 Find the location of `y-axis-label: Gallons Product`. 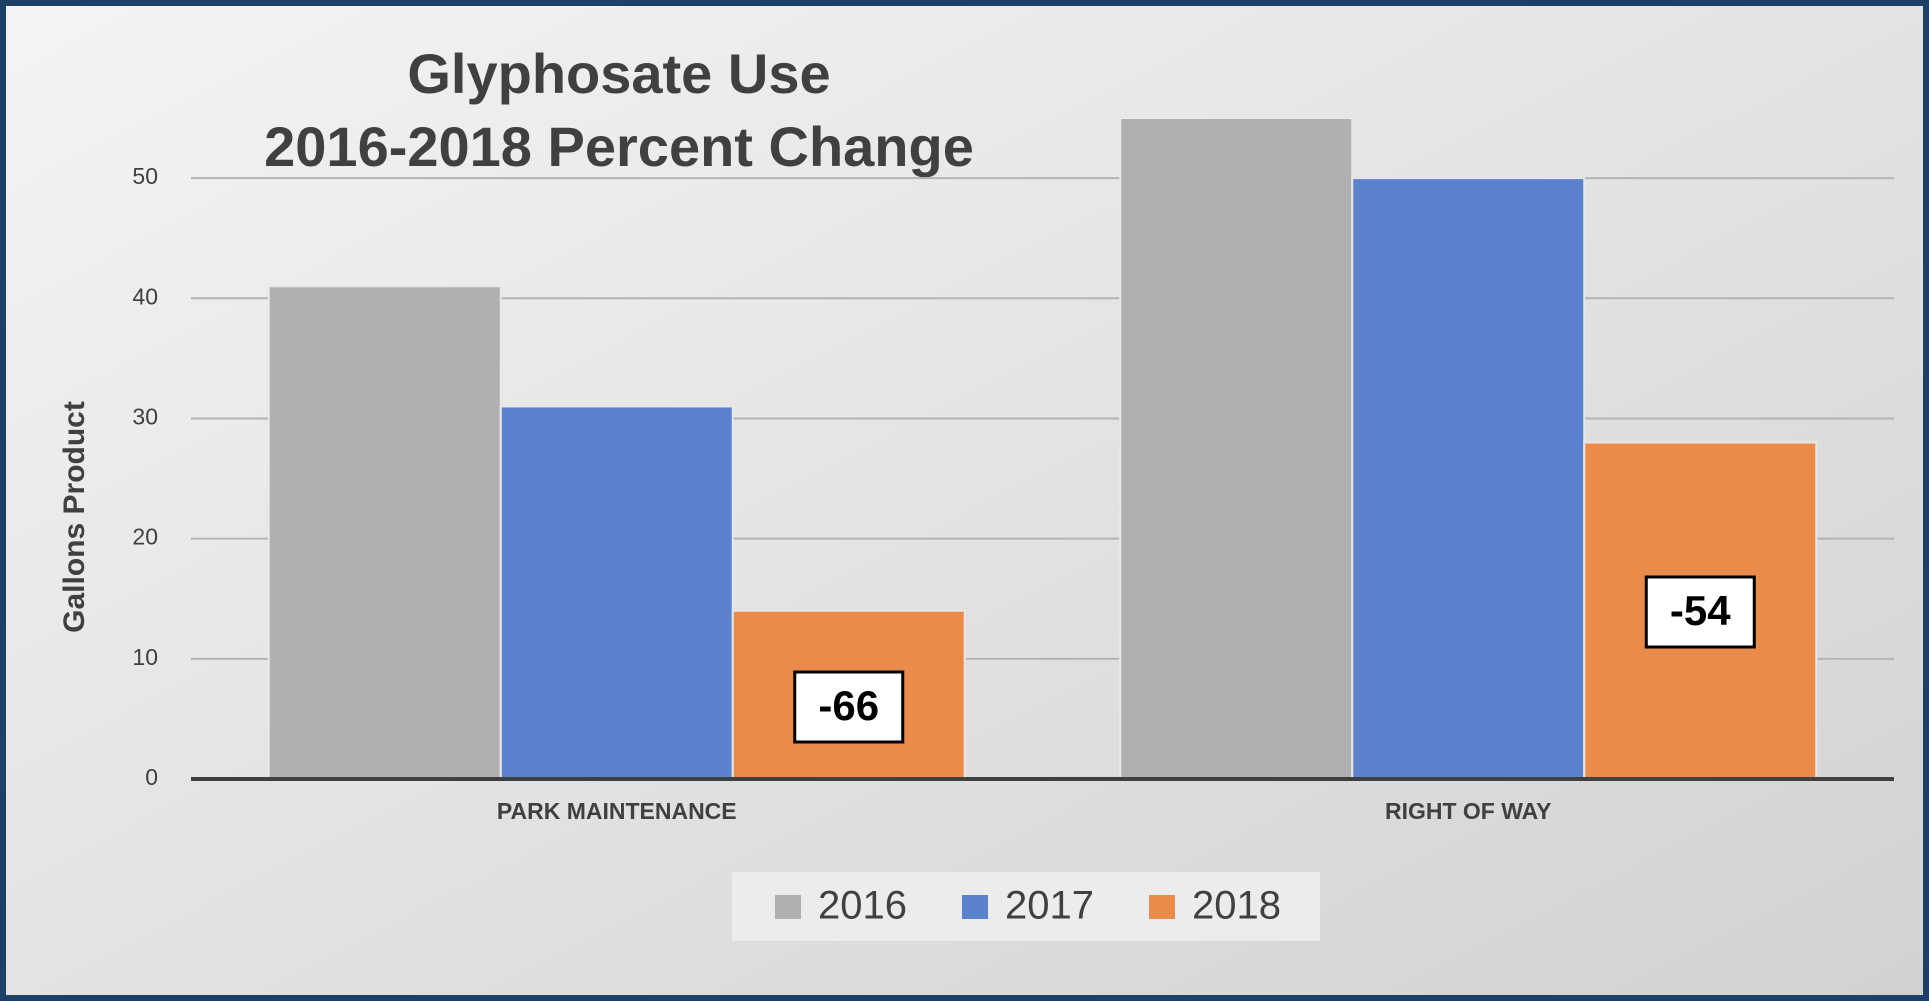

y-axis-label: Gallons Product is located at coordinates (74, 517).